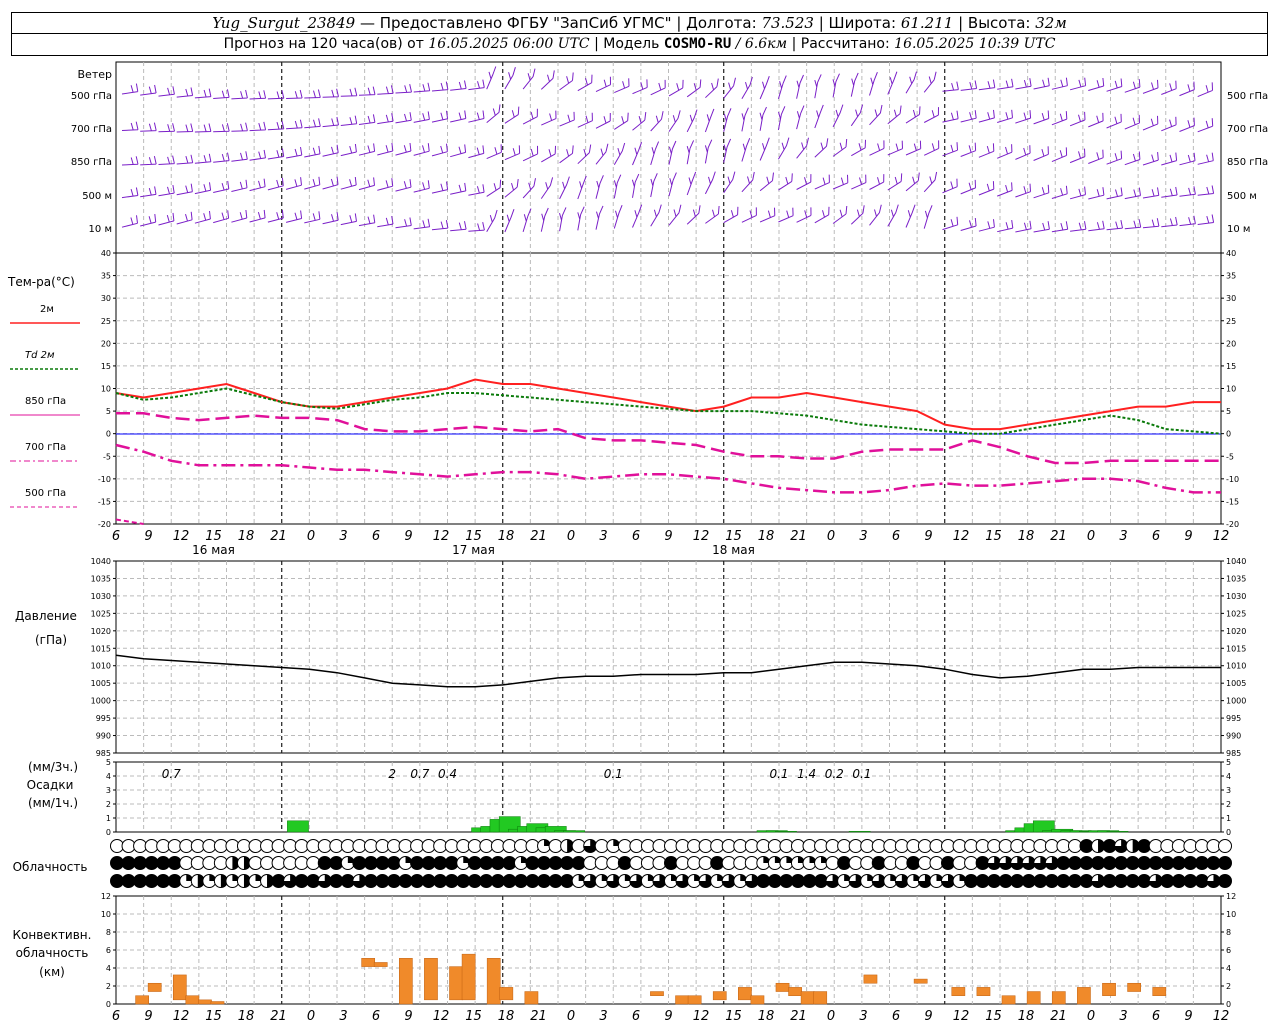 This screenshot has height=1024, width=1280. What do you see at coordinates (47, 309) in the screenshot?
I see `temp-legend-label: 2м` at bounding box center [47, 309].